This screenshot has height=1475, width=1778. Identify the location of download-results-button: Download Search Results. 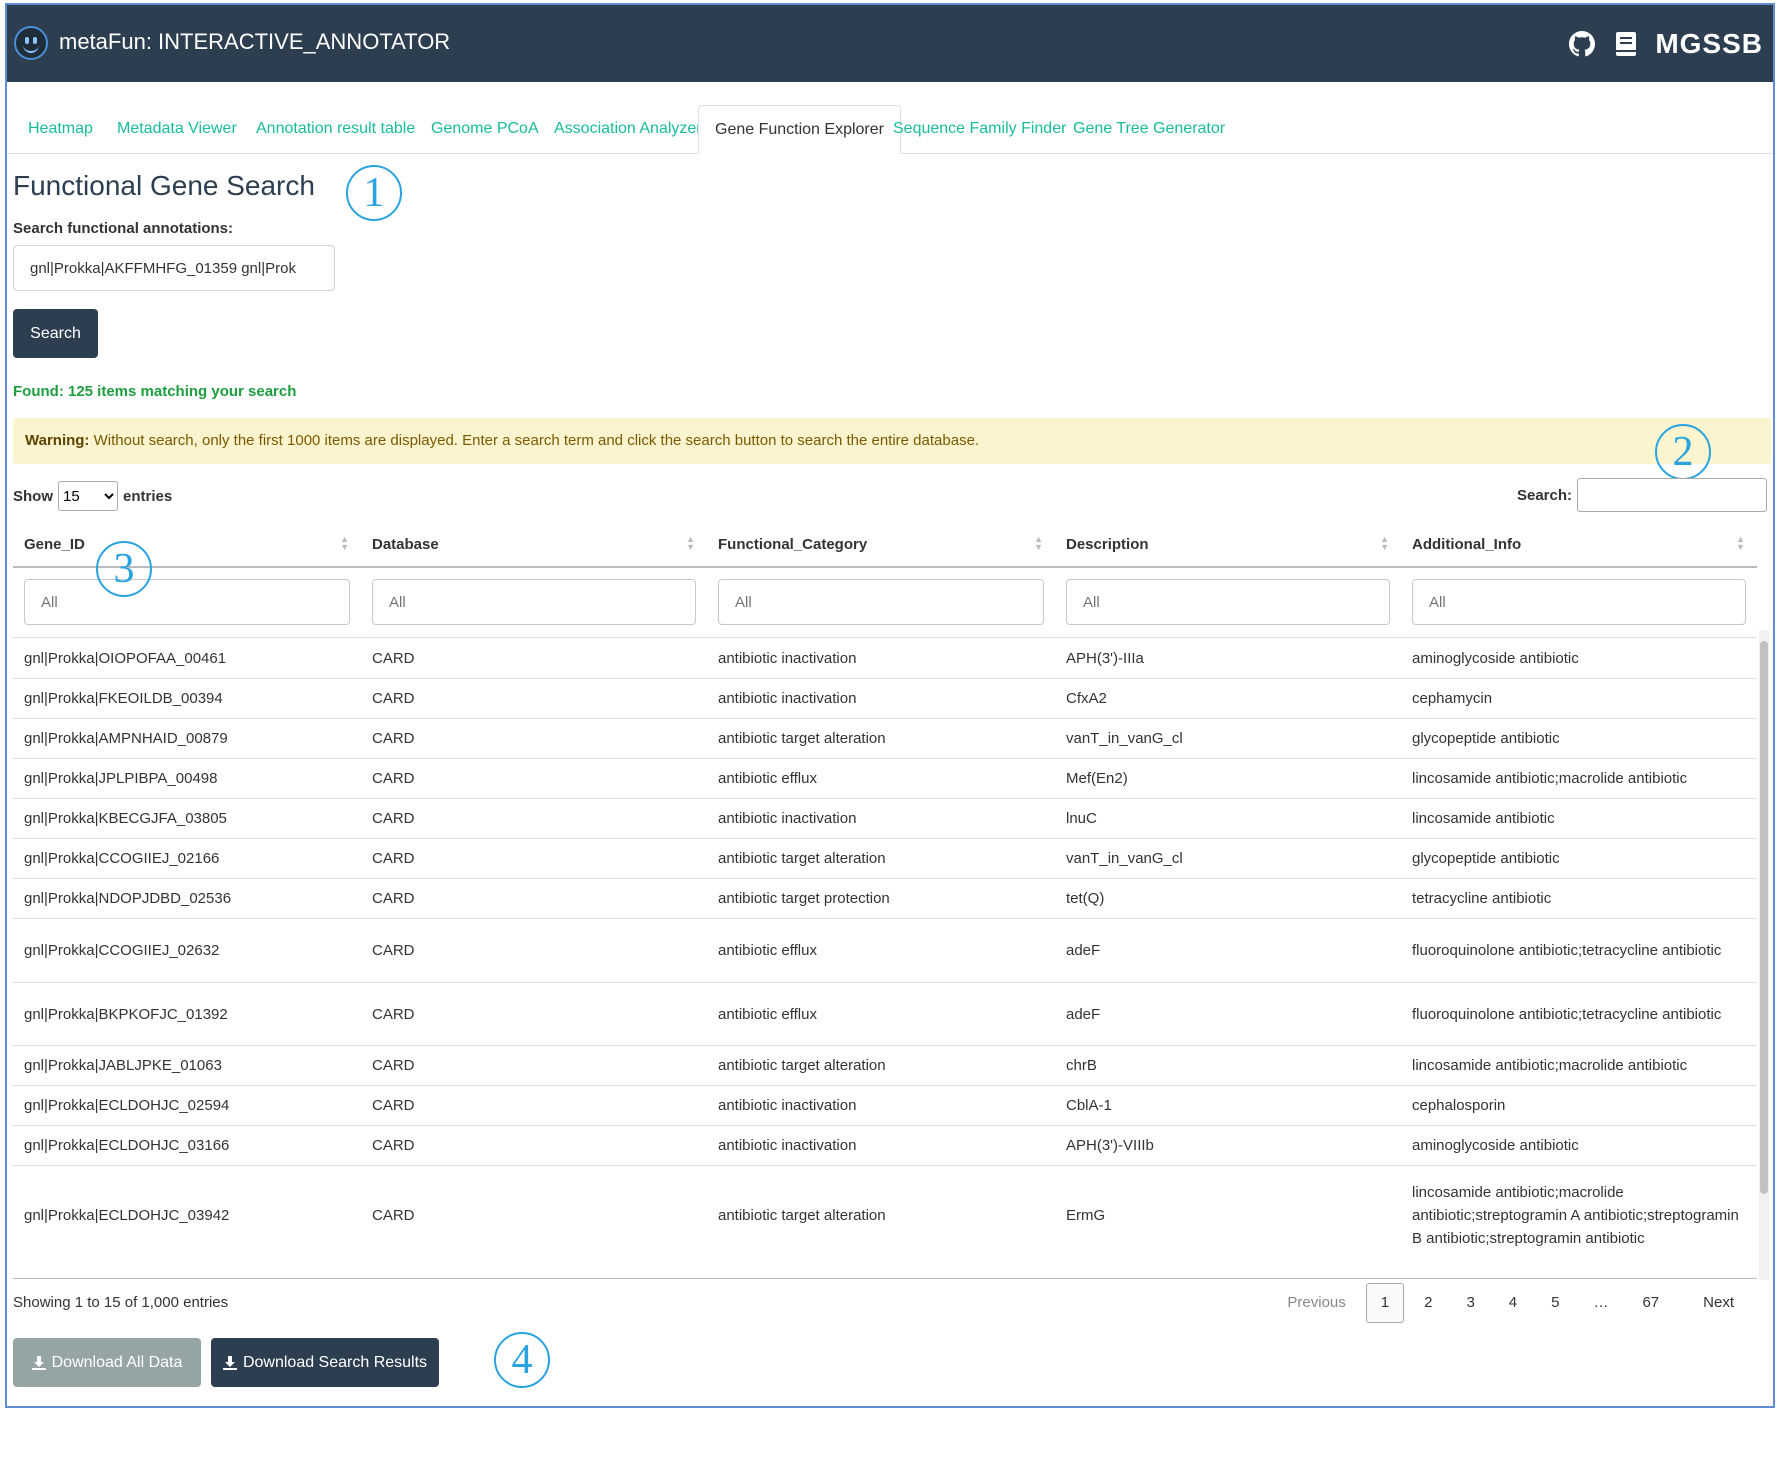
(325, 1362).